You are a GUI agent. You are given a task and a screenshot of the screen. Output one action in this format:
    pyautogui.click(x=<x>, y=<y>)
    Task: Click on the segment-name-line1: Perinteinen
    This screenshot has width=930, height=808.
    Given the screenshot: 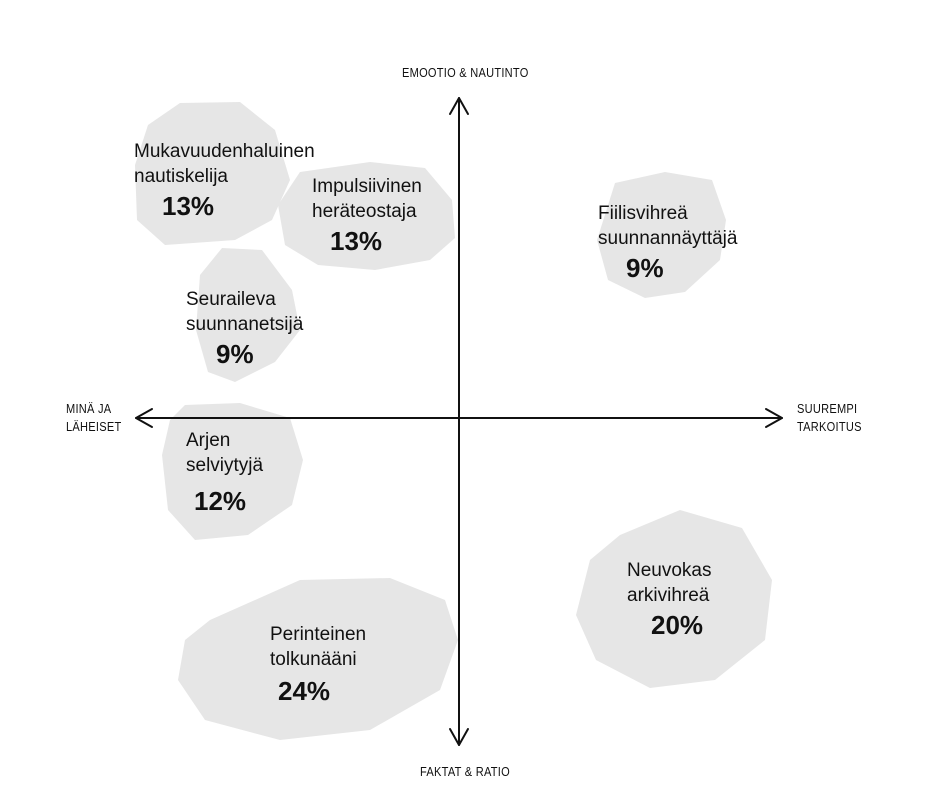 What is the action you would take?
    pyautogui.click(x=318, y=634)
    